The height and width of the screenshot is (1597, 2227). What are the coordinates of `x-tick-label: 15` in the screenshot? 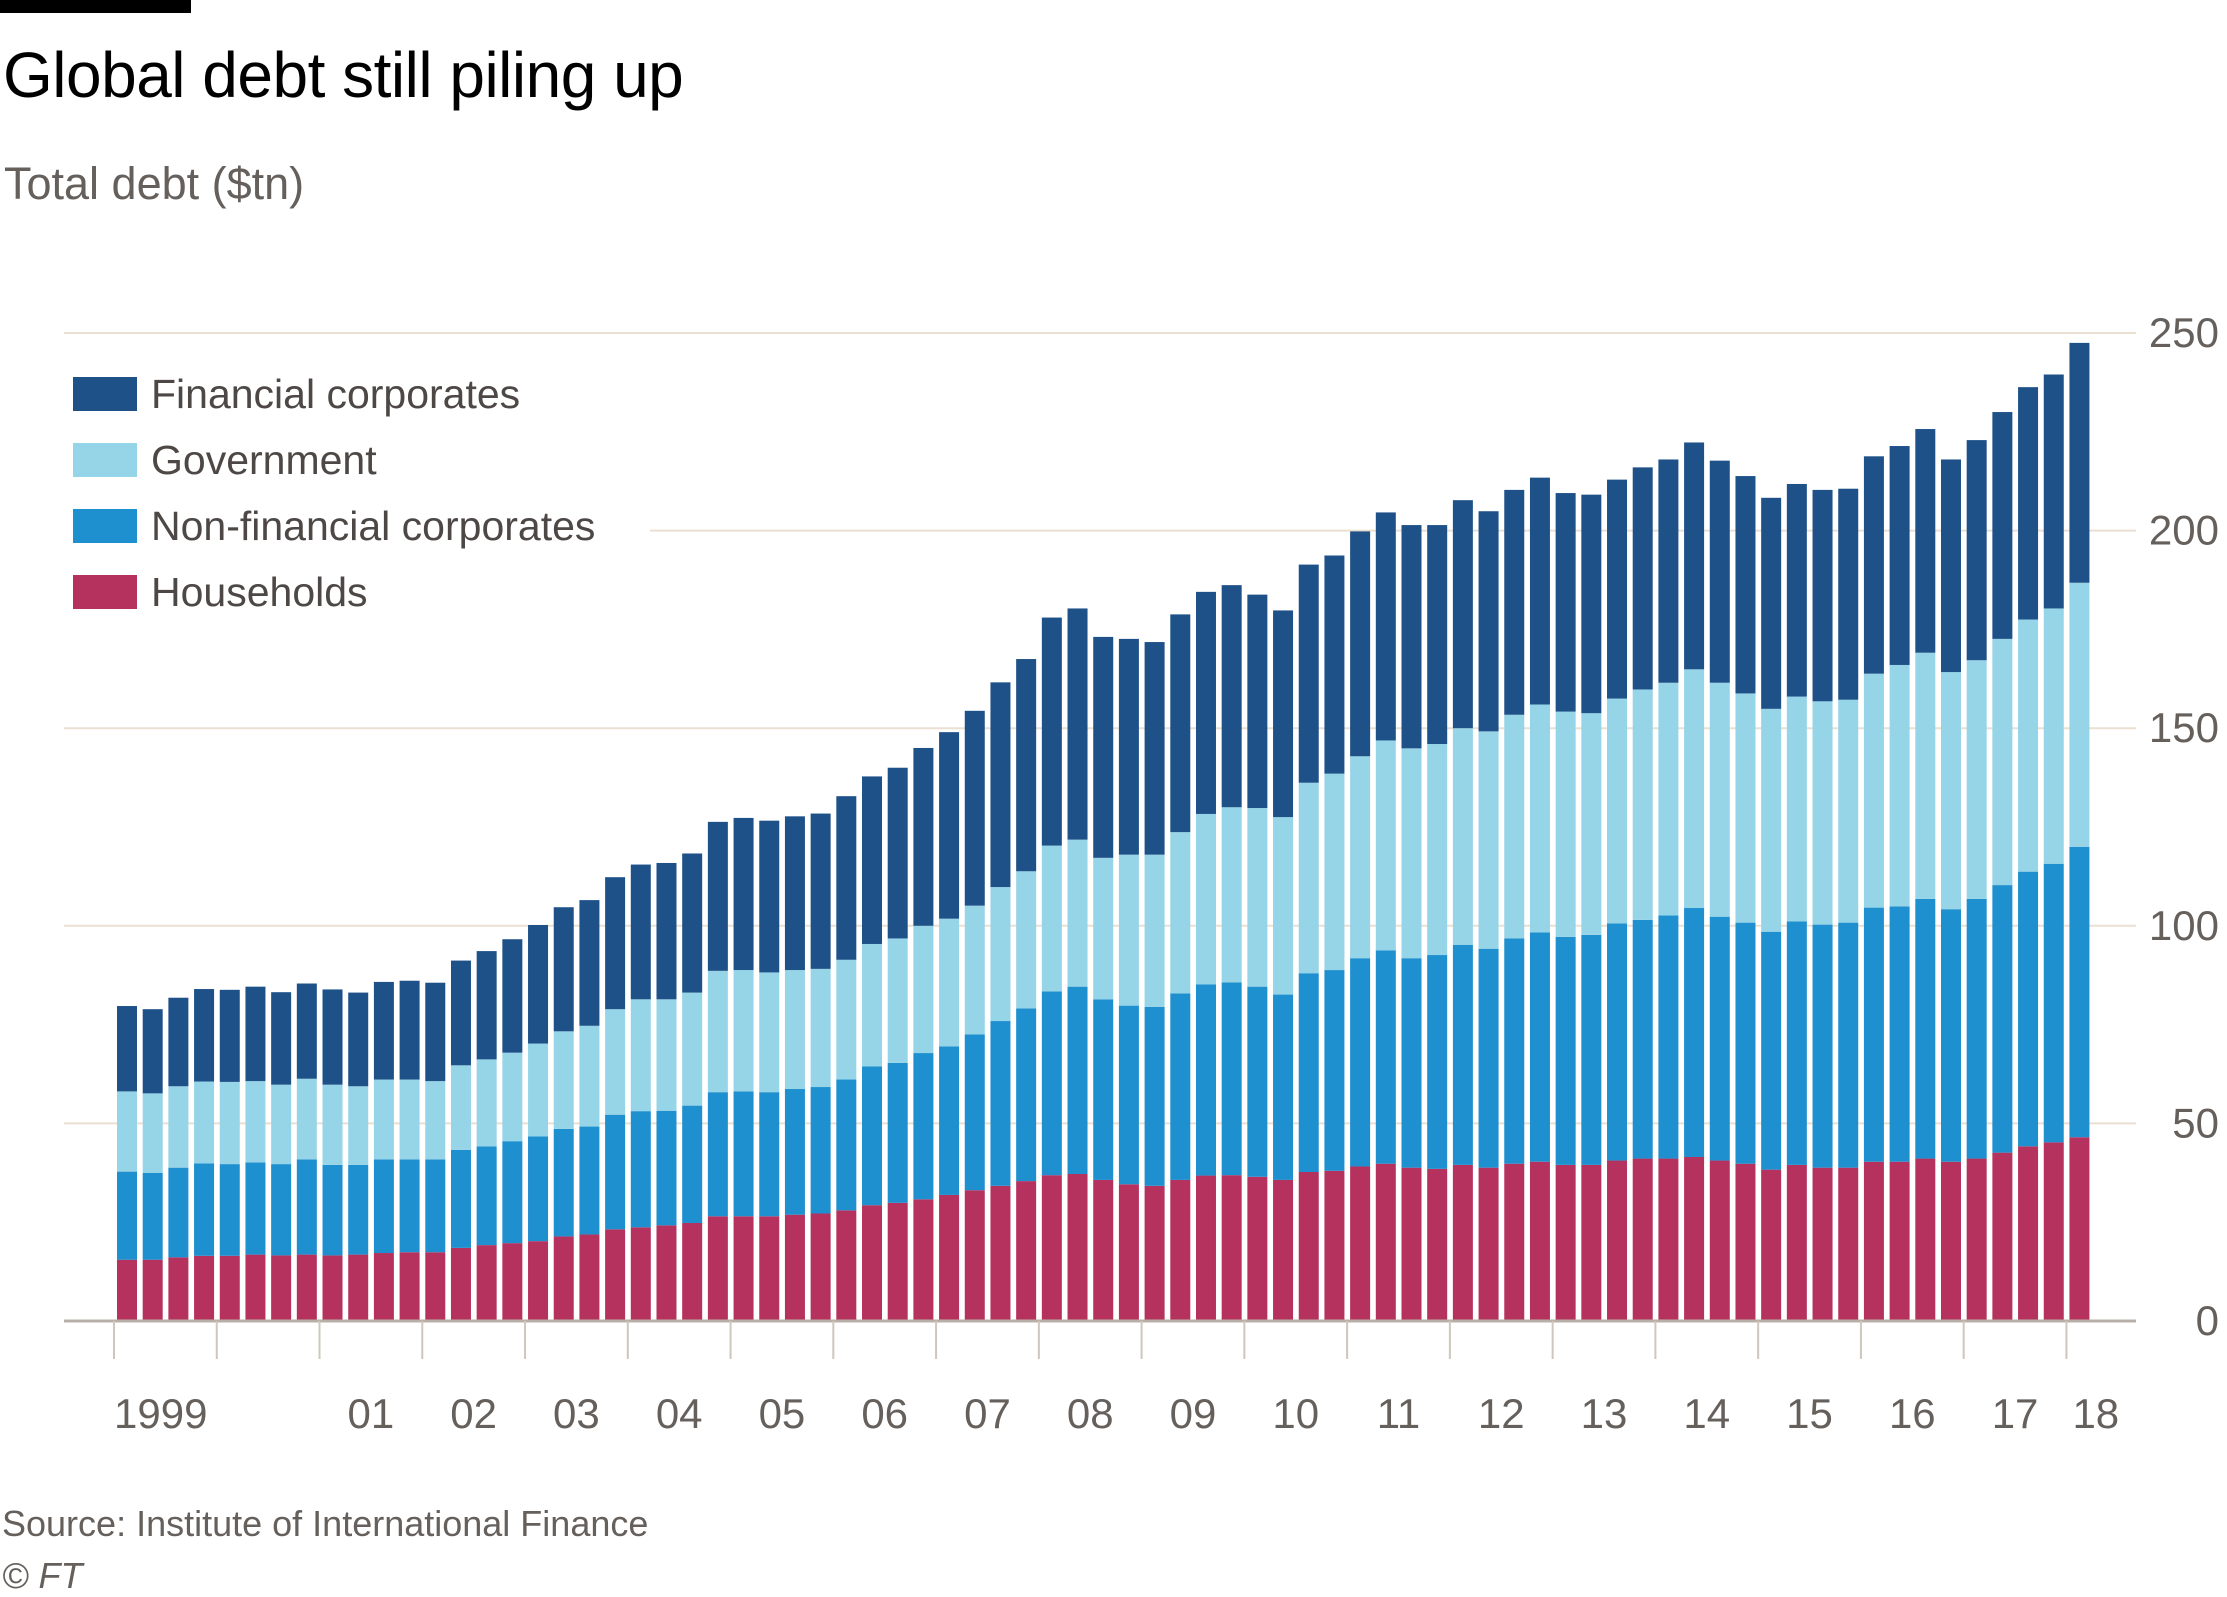 It's located at (1809, 1413).